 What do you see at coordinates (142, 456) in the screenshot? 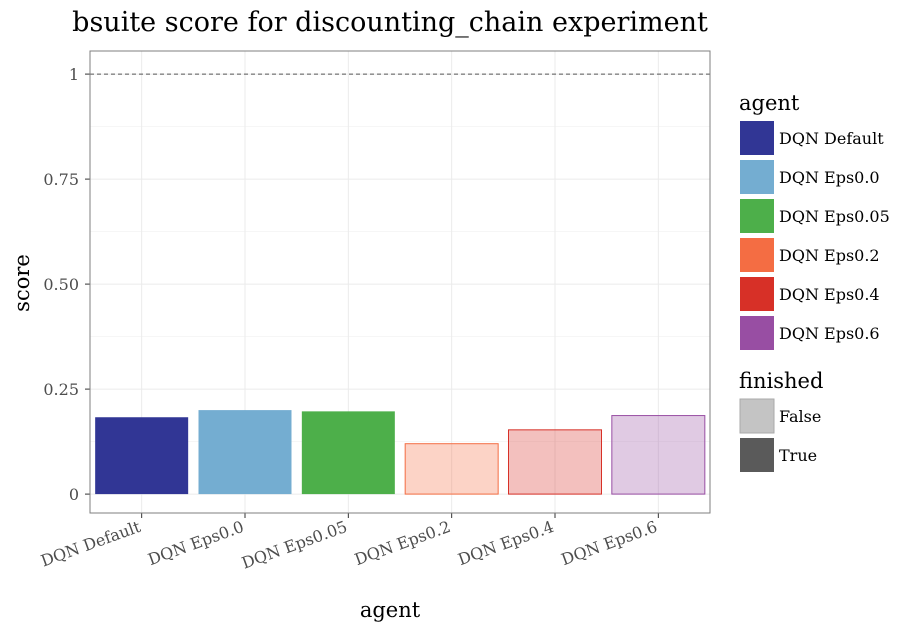
I see `bar-dqn-default` at bounding box center [142, 456].